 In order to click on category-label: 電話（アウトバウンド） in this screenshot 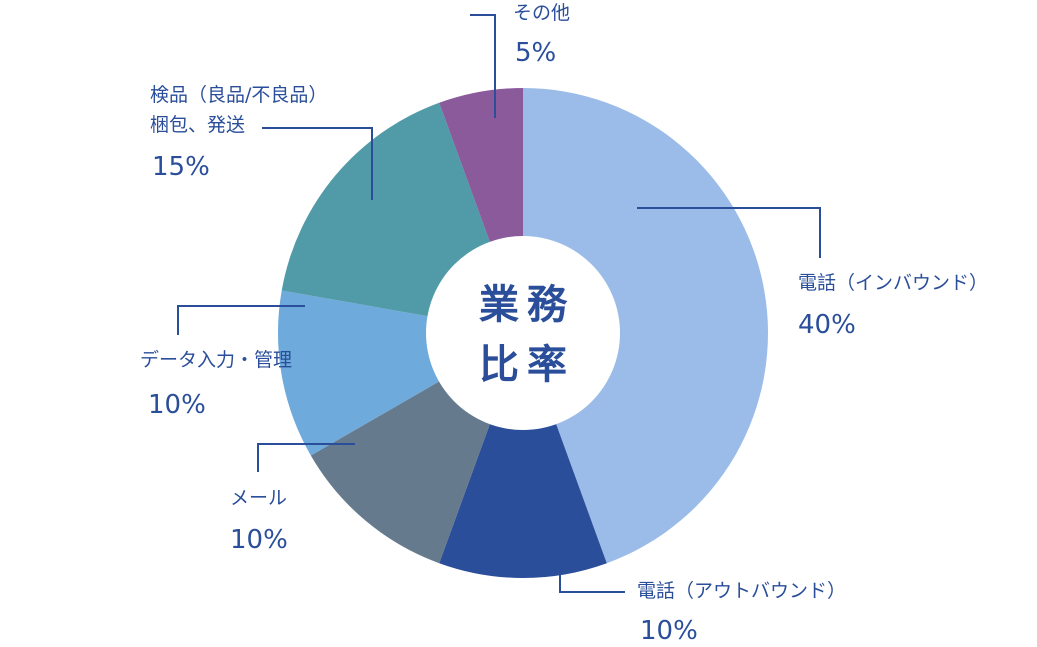, I will do `click(742, 591)`.